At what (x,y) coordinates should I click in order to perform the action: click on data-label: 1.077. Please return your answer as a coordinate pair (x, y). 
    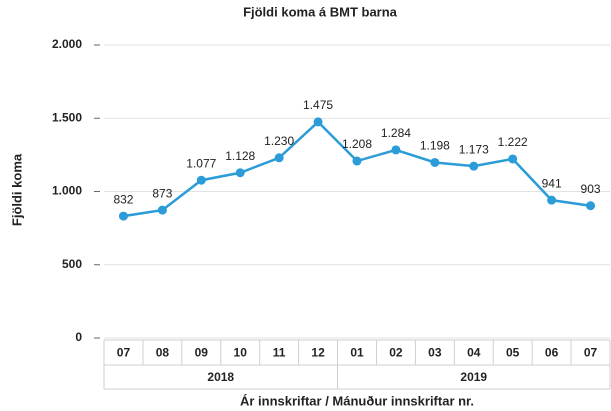
    Looking at the image, I should click on (201, 163).